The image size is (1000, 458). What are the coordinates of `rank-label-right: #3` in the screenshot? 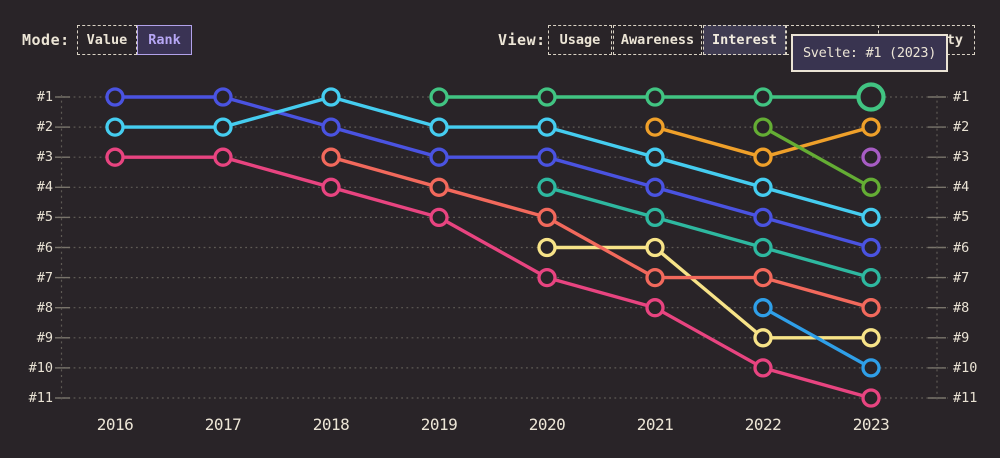 It's located at (961, 157).